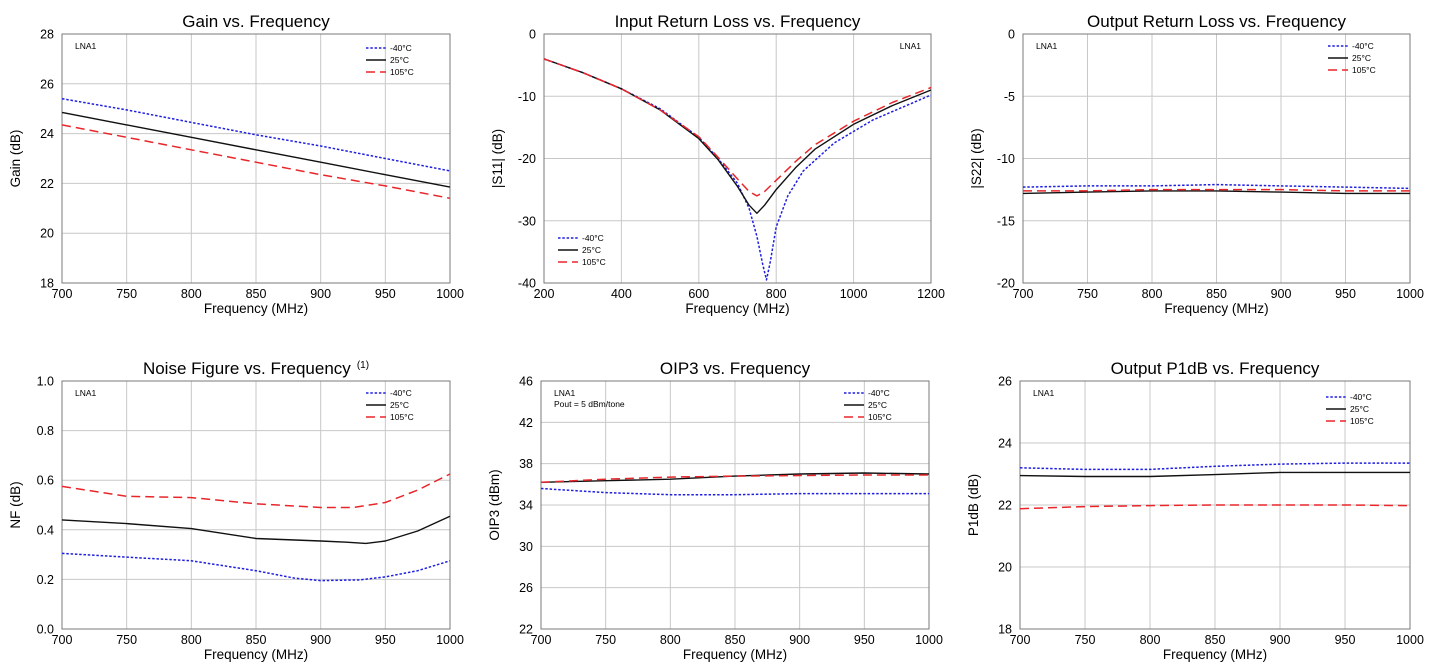 This screenshot has height=669, width=1442. I want to click on y-tick-label: 30, so click(526, 547).